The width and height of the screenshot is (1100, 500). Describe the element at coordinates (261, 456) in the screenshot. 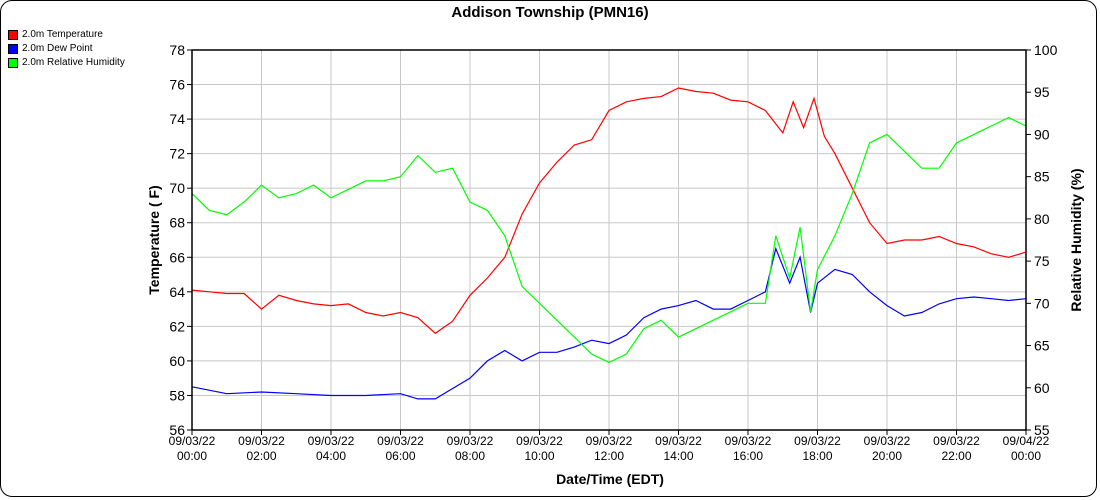

I see `x-tick-time: 02:00` at that location.